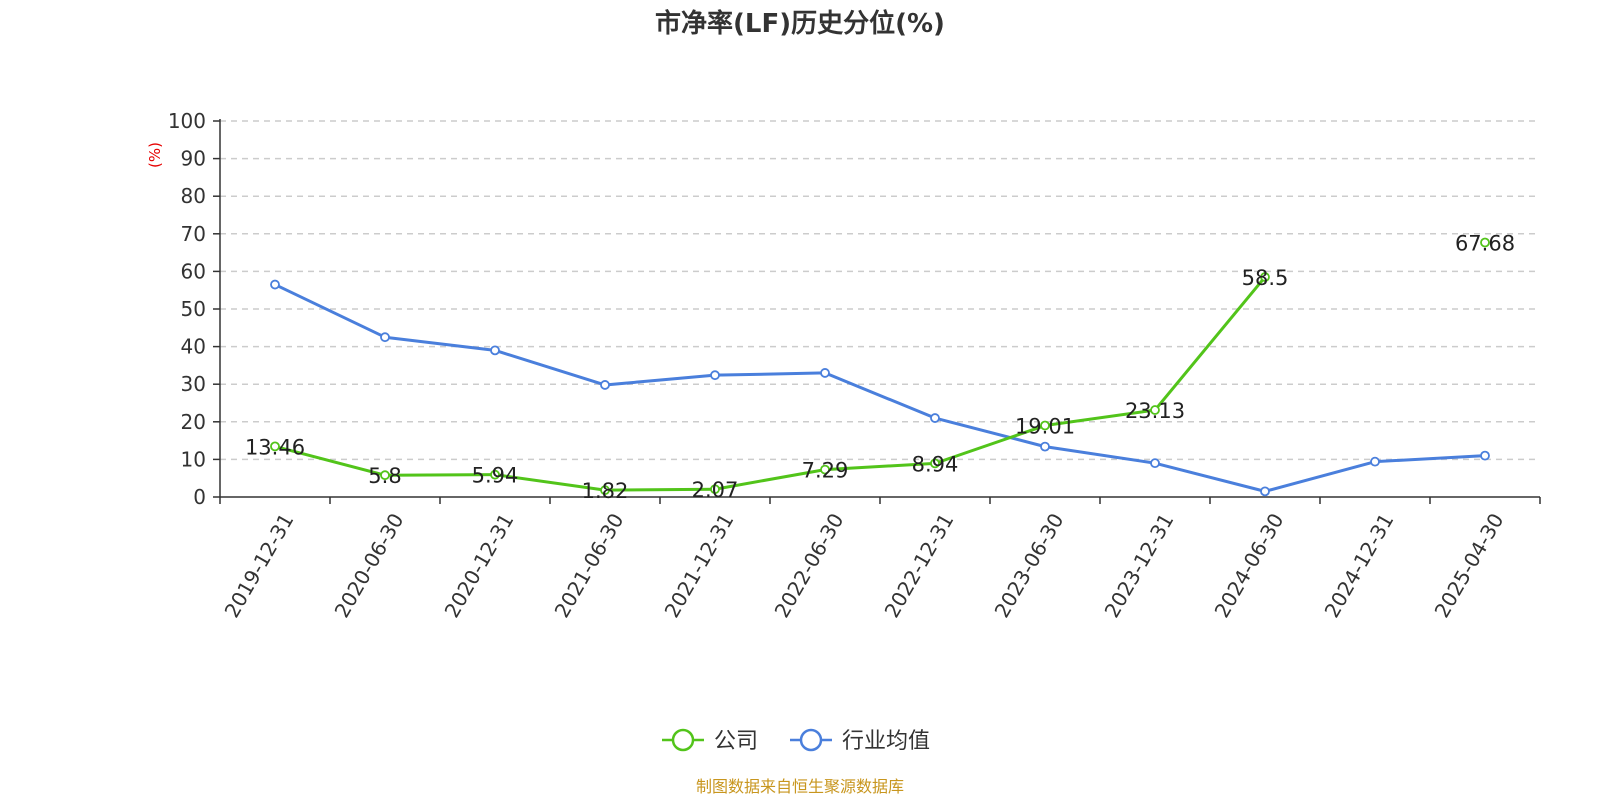 This screenshot has height=800, width=1600. What do you see at coordinates (193, 309) in the screenshot?
I see `y-tick-label-50: 50` at bounding box center [193, 309].